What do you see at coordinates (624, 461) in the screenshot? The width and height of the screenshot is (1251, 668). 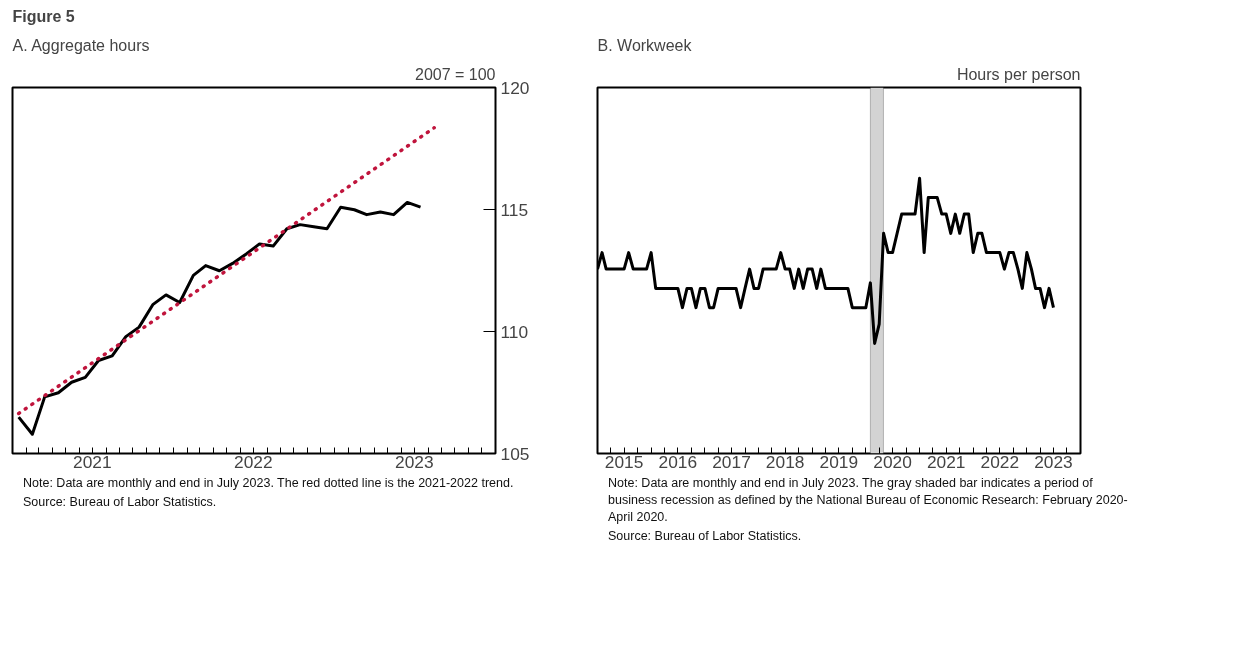 I see `x-tick-label: 2015` at bounding box center [624, 461].